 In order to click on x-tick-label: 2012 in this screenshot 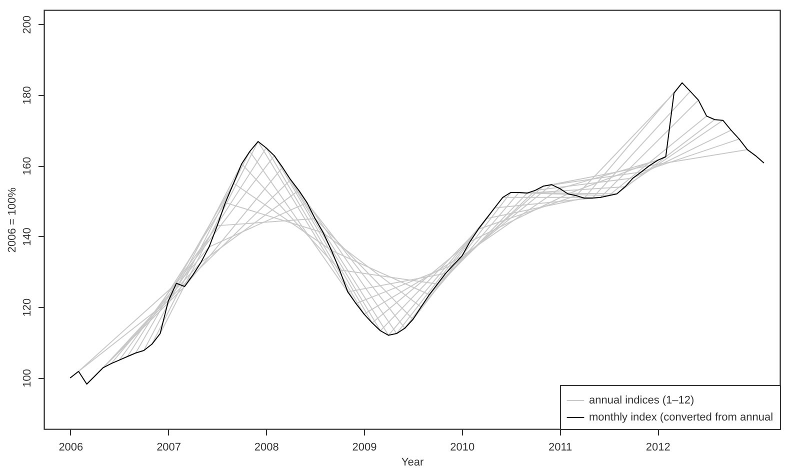, I will do `click(658, 448)`.